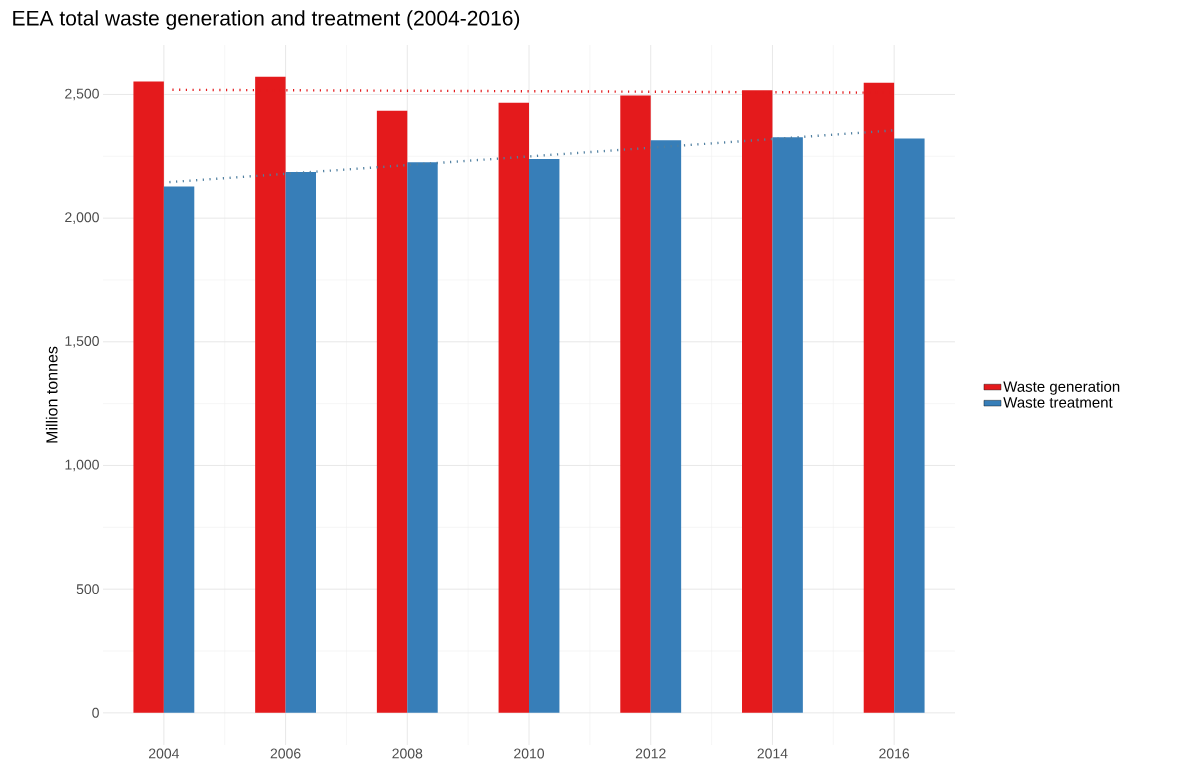 This screenshot has width=1195, height=782. I want to click on y-tick-label: 2,000, so click(82, 218).